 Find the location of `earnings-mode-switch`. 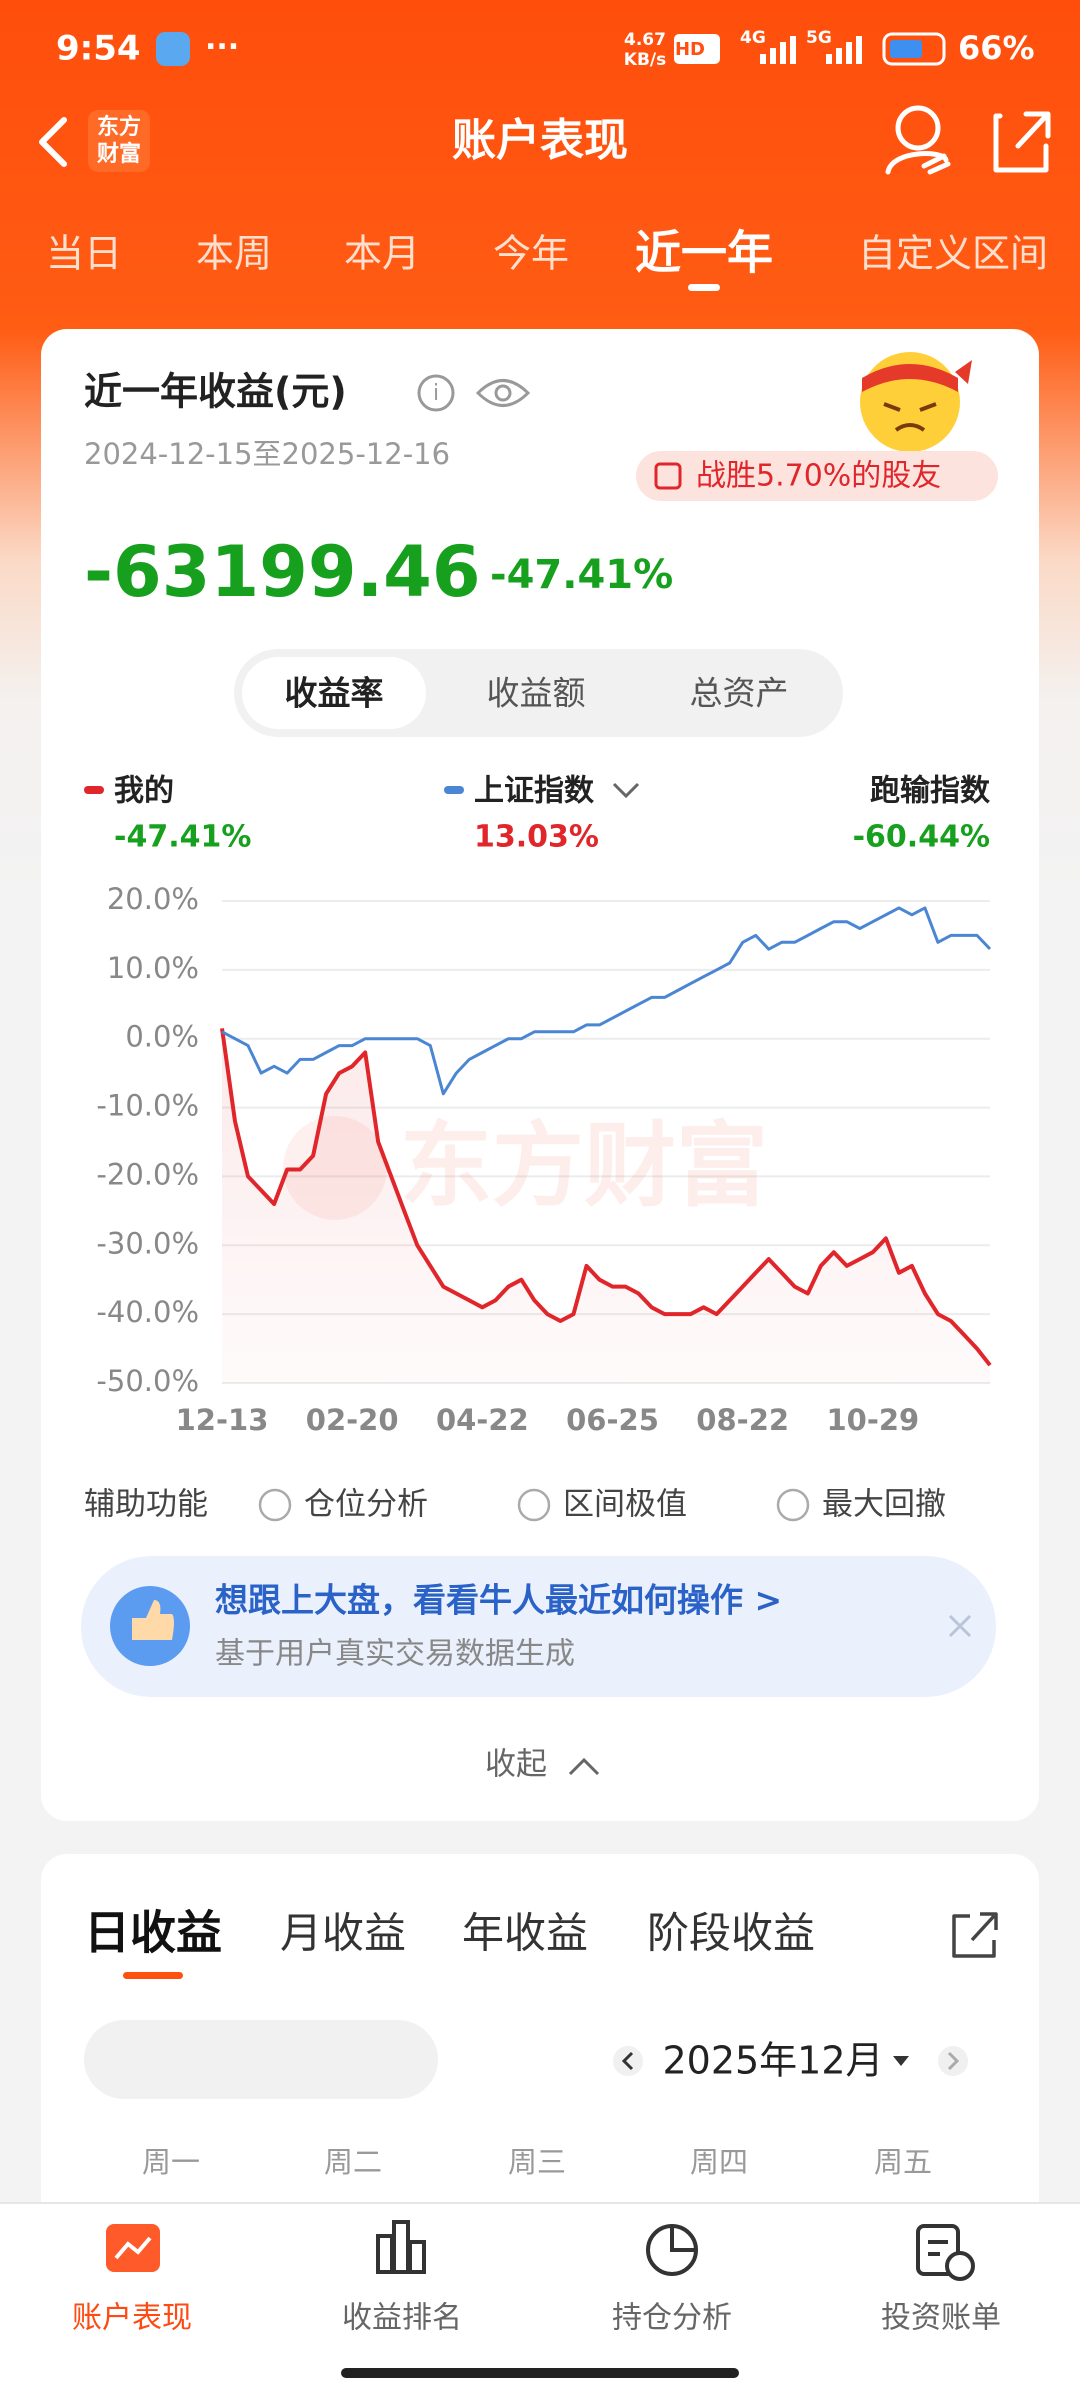

earnings-mode-switch is located at coordinates (261, 2059).